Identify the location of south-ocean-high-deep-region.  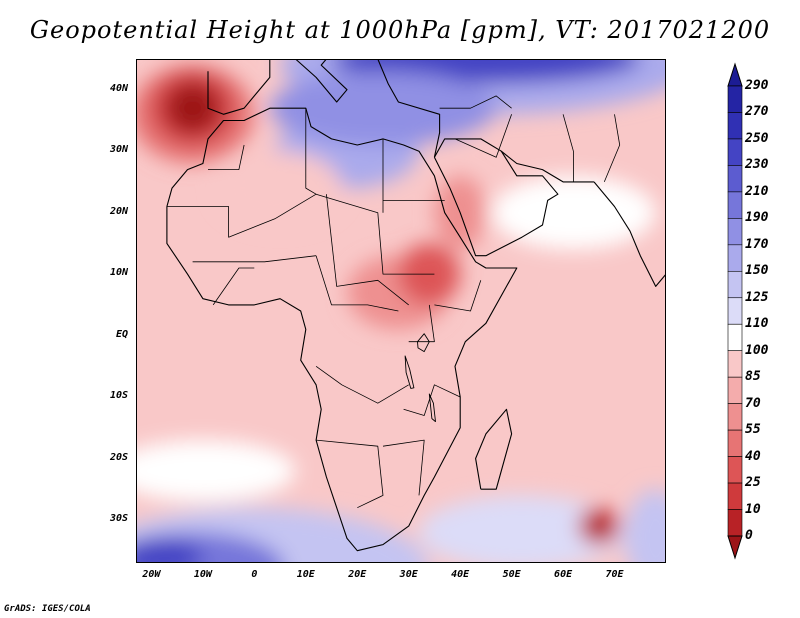
(169, 550).